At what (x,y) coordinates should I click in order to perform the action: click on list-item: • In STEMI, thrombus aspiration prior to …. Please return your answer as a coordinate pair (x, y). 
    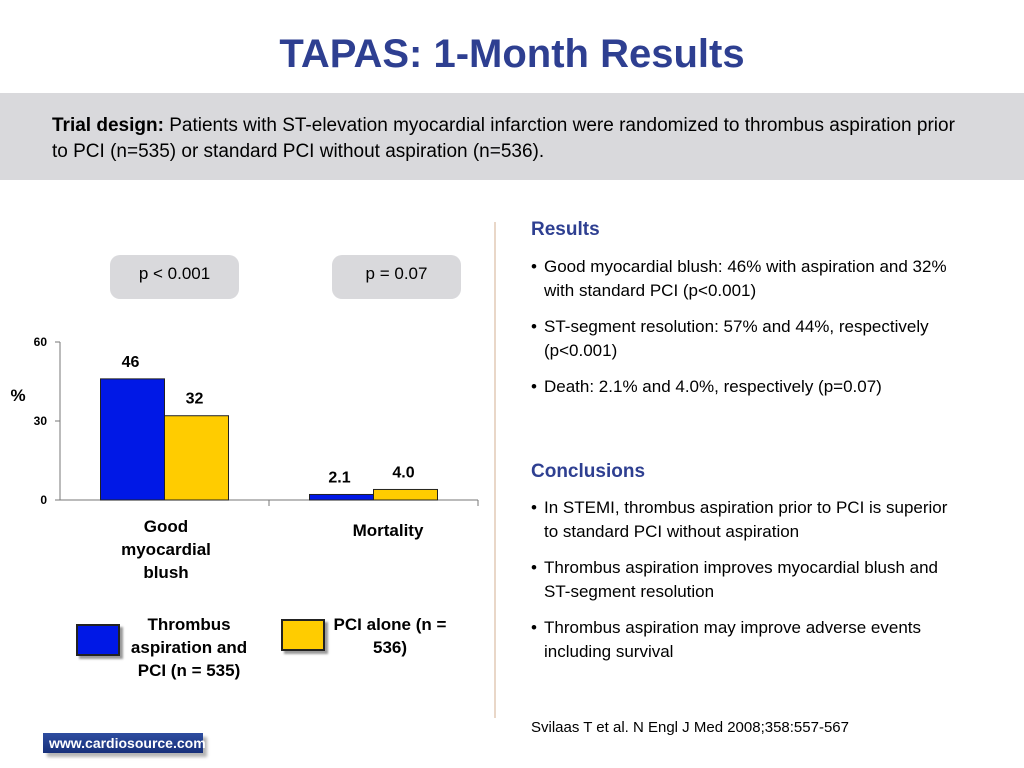
    Looking at the image, I should click on (739, 519).